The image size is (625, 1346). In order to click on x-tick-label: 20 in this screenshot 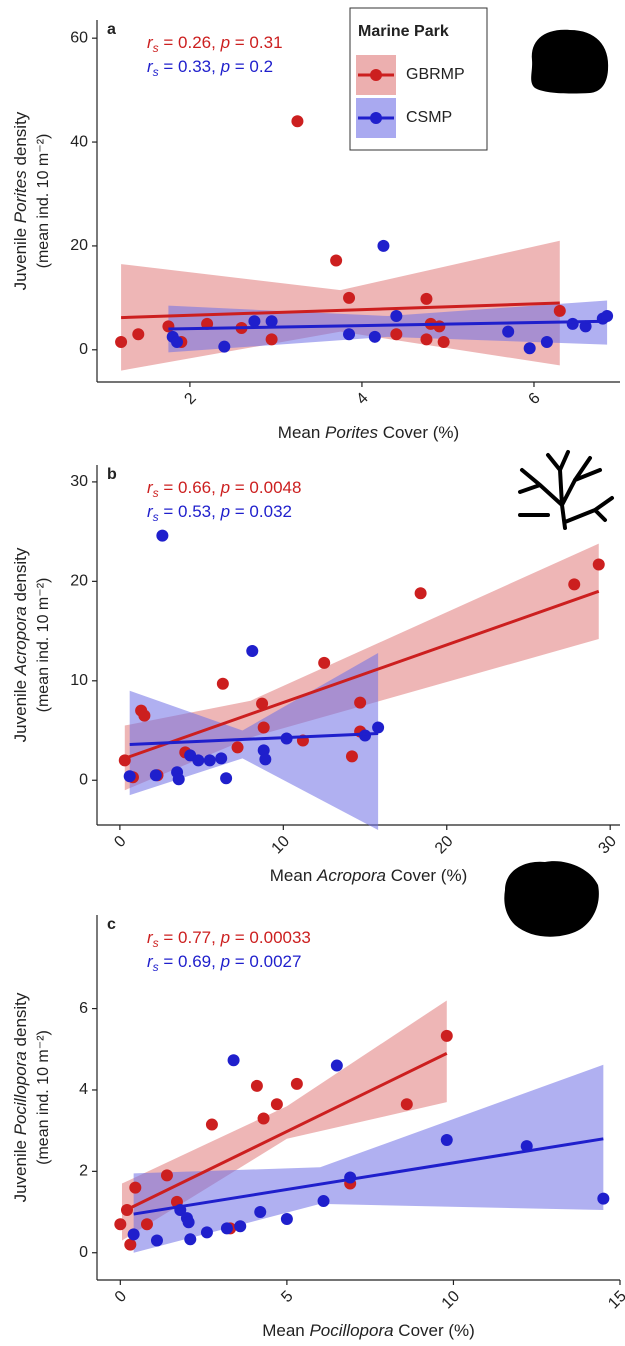, I will do `click(444, 845)`.